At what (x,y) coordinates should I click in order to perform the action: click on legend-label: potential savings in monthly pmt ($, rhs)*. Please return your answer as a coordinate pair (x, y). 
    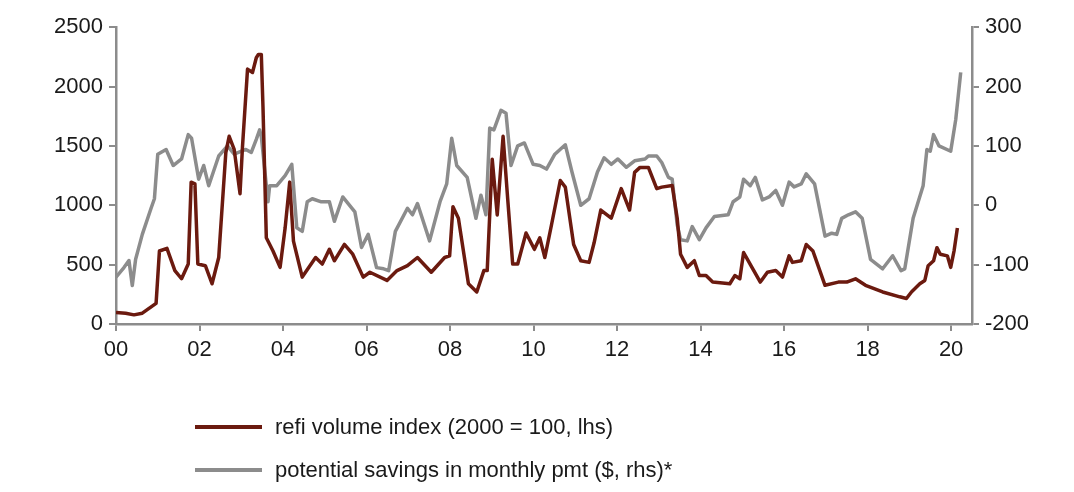
    Looking at the image, I should click on (474, 469).